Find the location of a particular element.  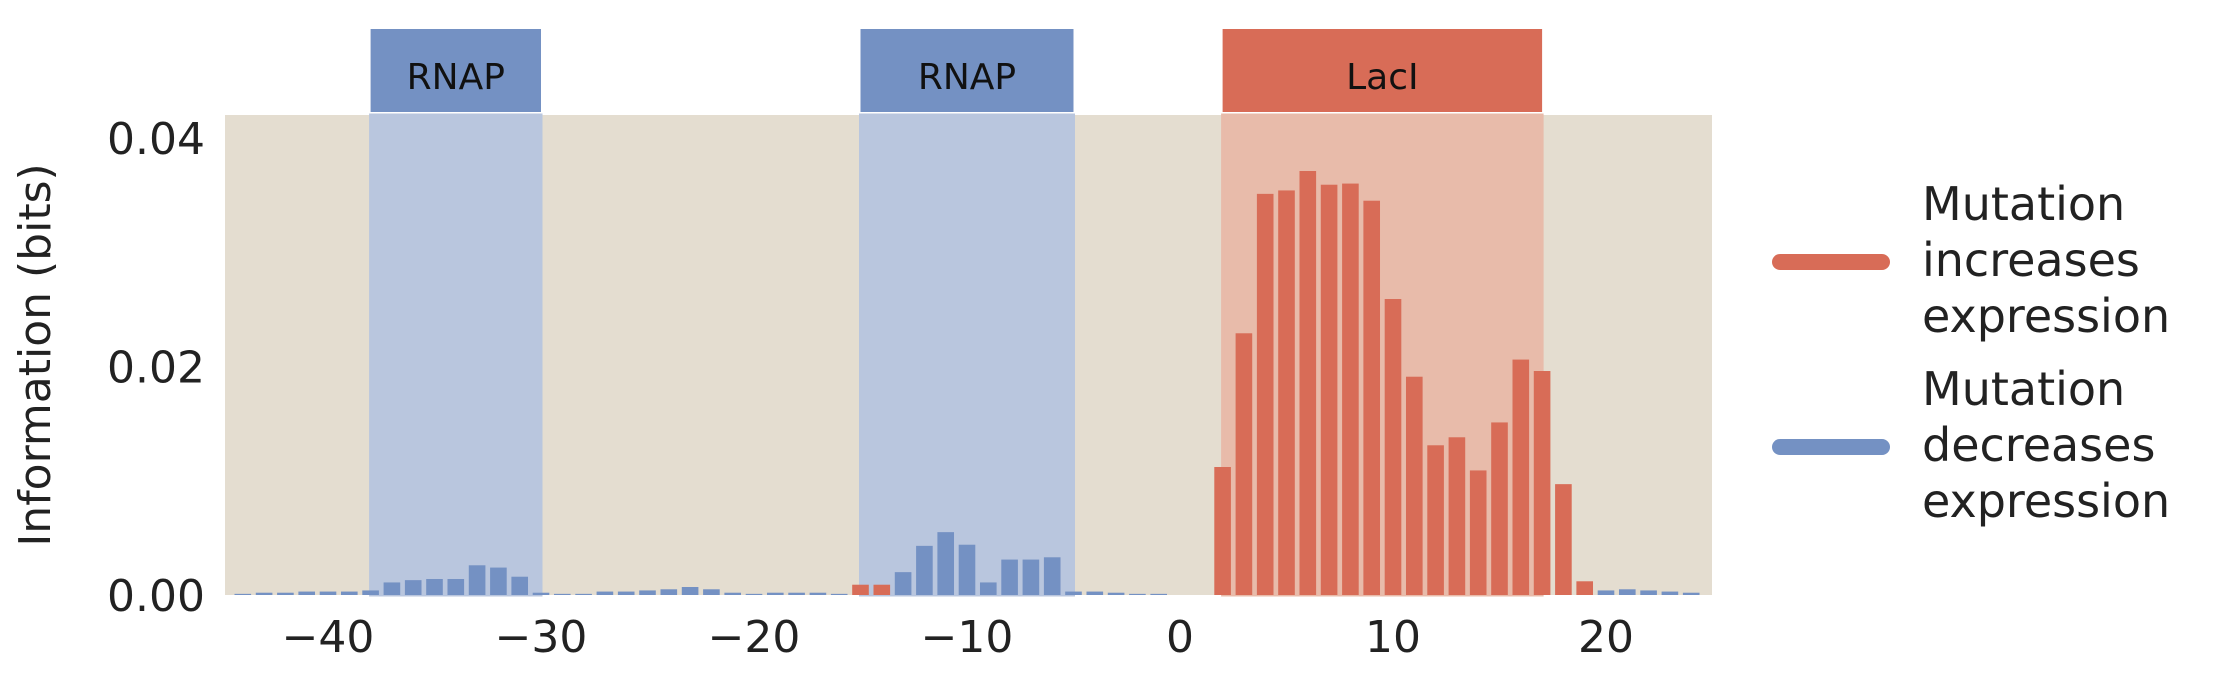

legend-label: decreases is located at coordinates (2038, 445).